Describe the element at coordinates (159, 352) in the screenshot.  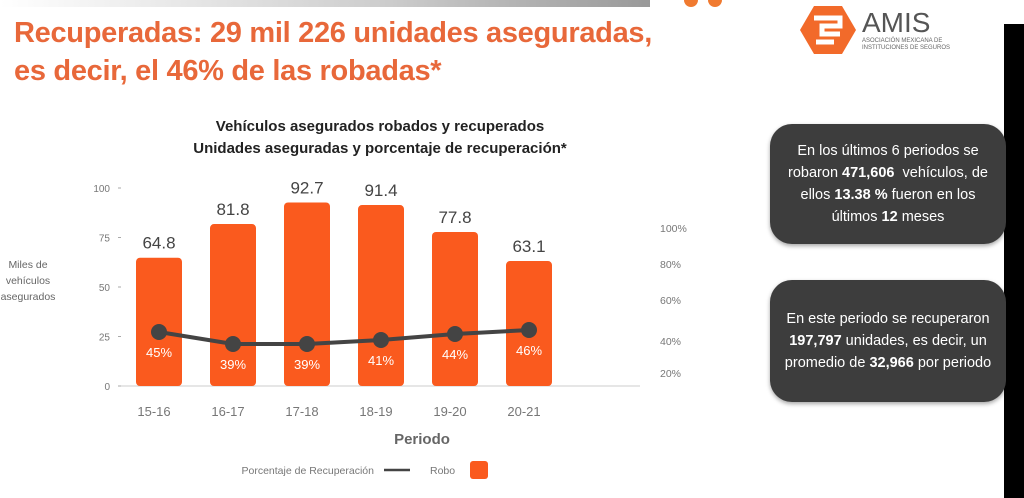
I see `recovery-label: 45%` at that location.